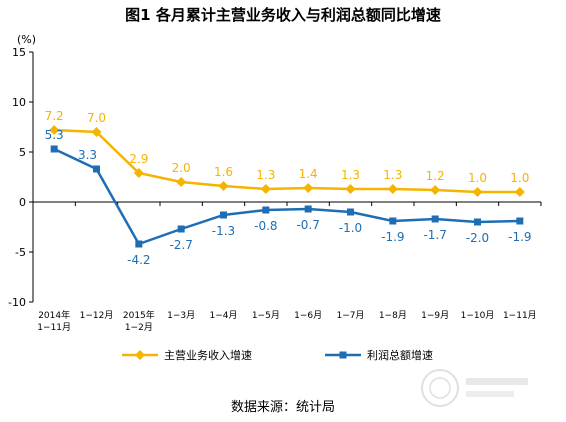 Image resolution: width=566 pixels, height=422 pixels. I want to click on data-label: -1.7, so click(434, 235).